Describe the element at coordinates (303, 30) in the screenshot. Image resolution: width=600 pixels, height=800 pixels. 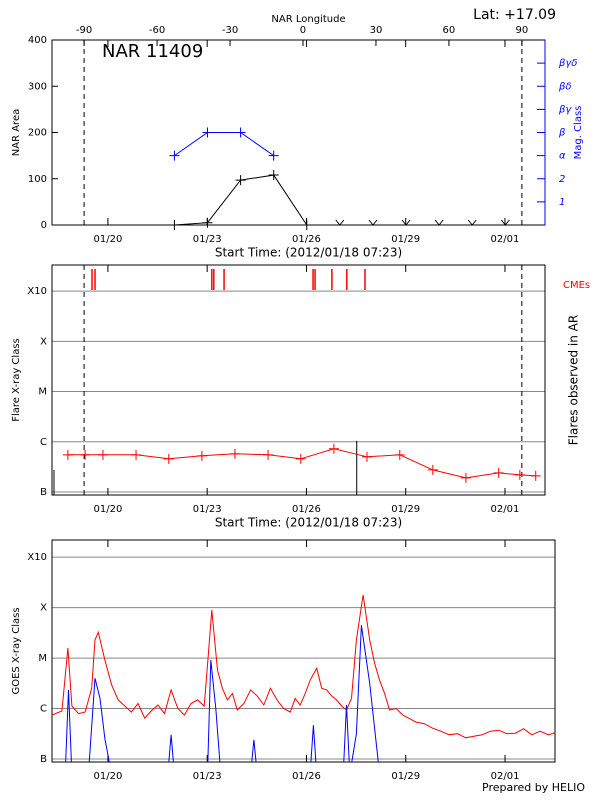
I see `x2-tick-label: 0` at that location.